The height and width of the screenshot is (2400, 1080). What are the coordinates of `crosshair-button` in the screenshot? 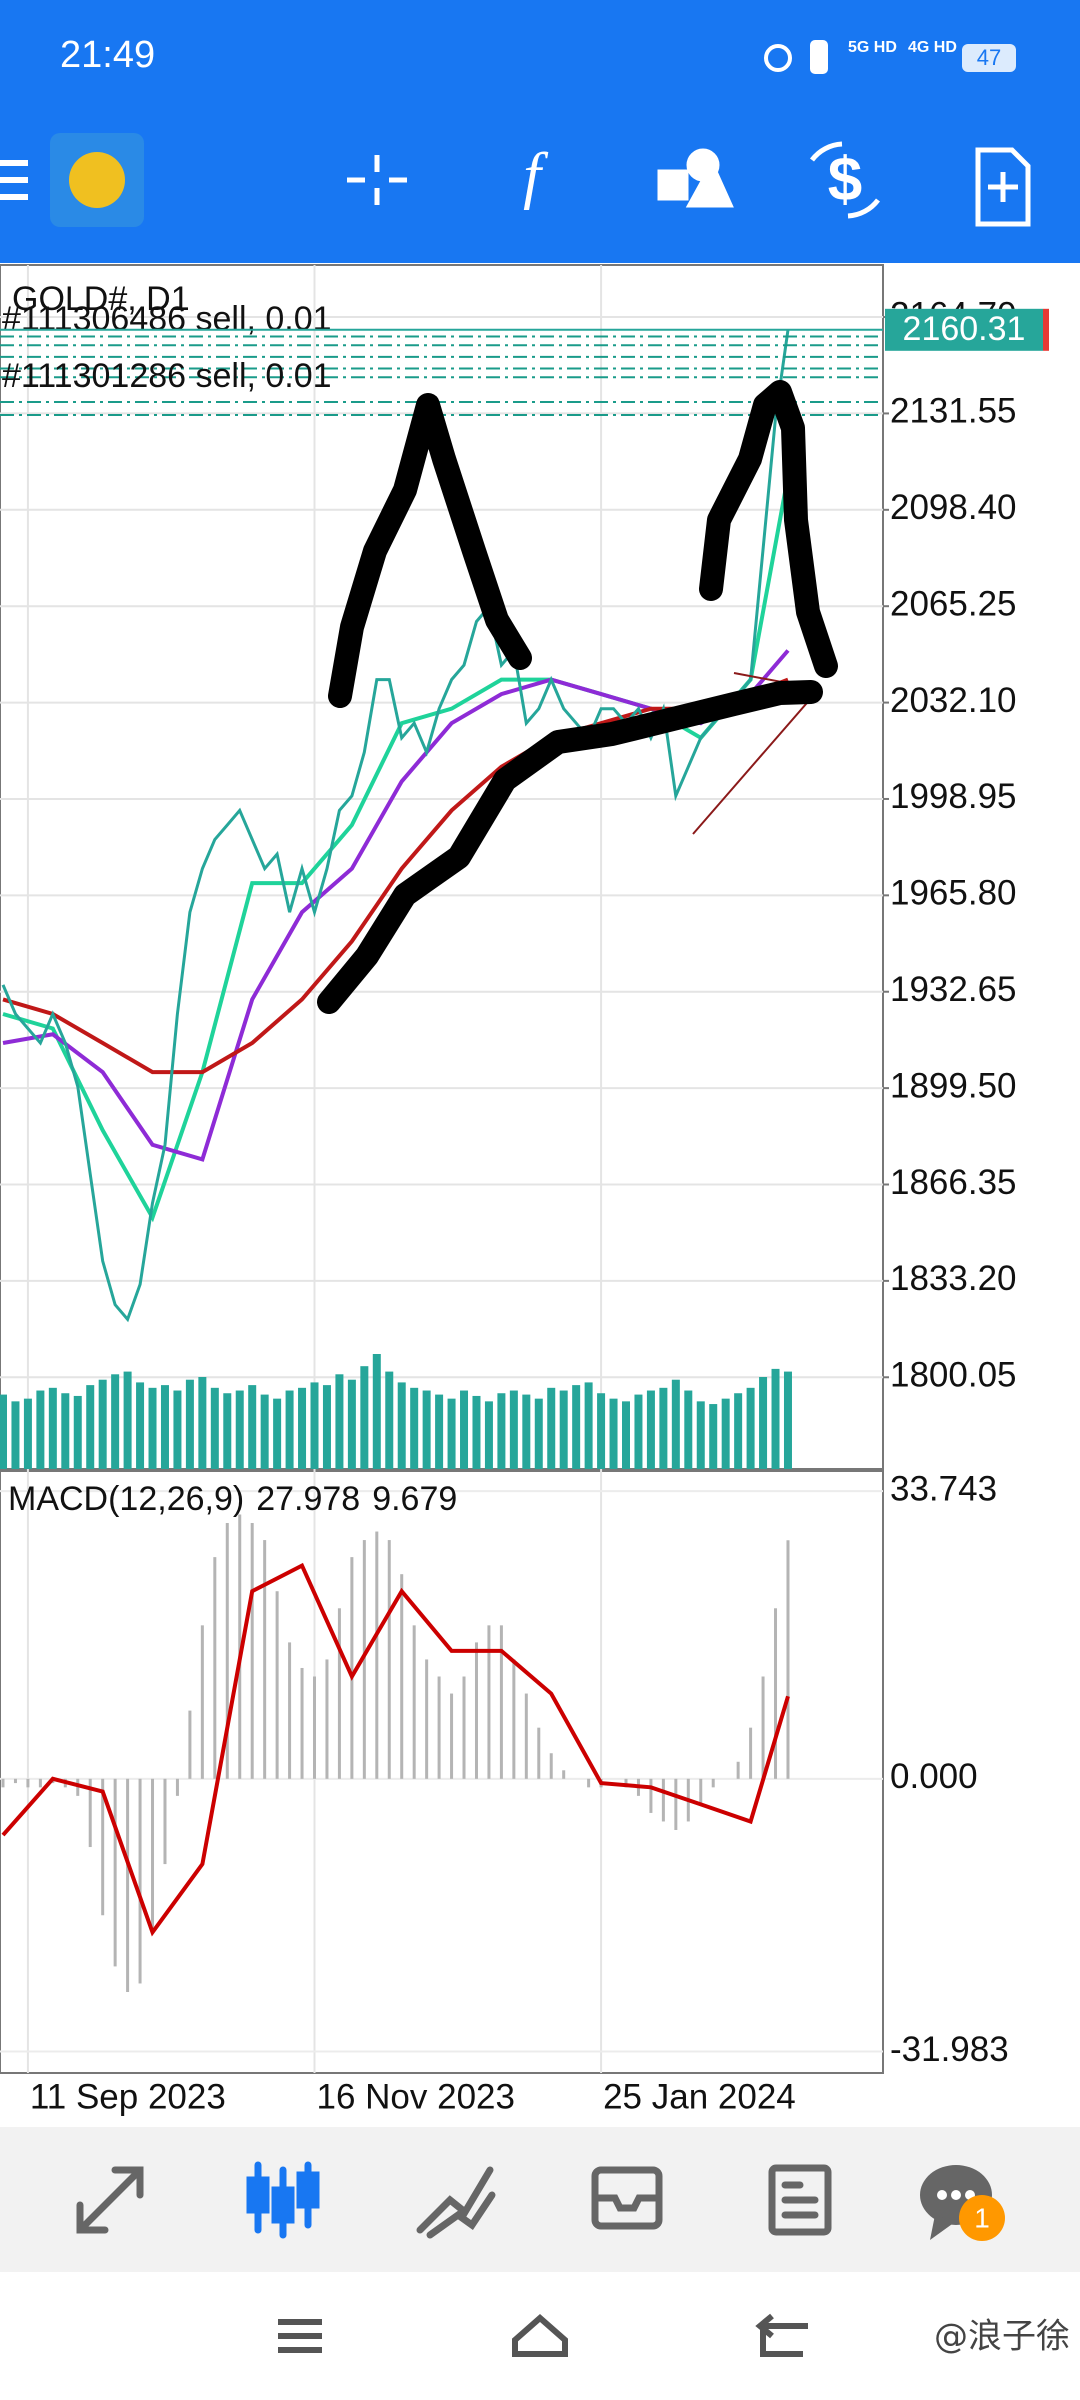 It's located at (377, 180).